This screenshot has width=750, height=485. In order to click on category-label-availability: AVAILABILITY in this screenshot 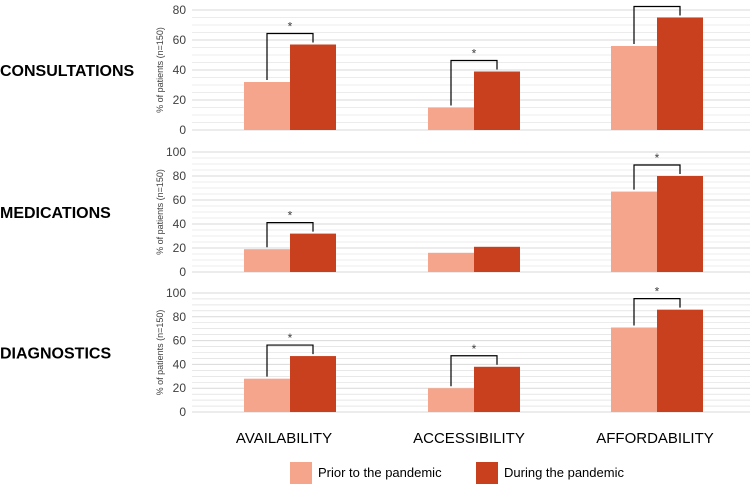, I will do `click(284, 438)`.